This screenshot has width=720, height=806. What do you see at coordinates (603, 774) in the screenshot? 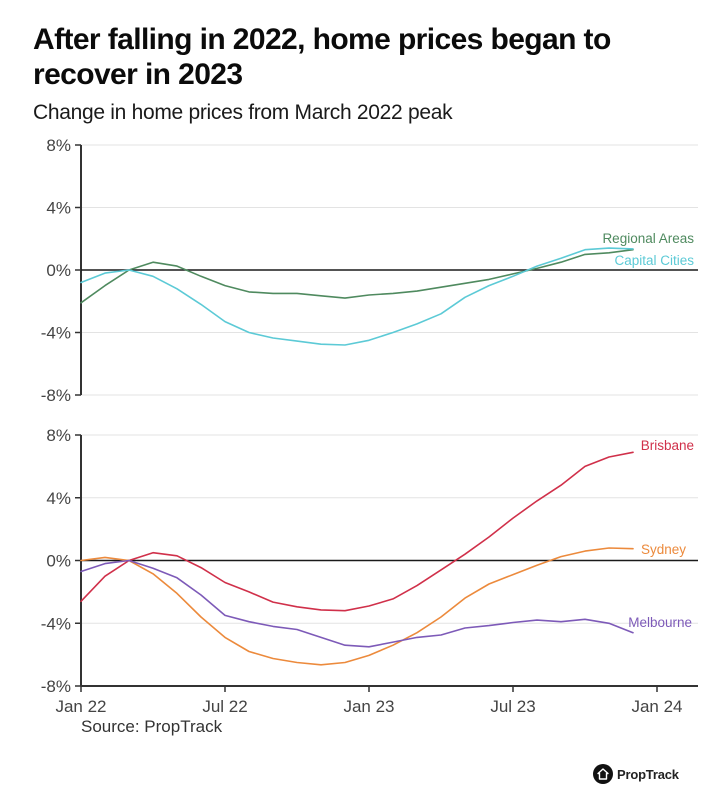
I see `house-icon` at bounding box center [603, 774].